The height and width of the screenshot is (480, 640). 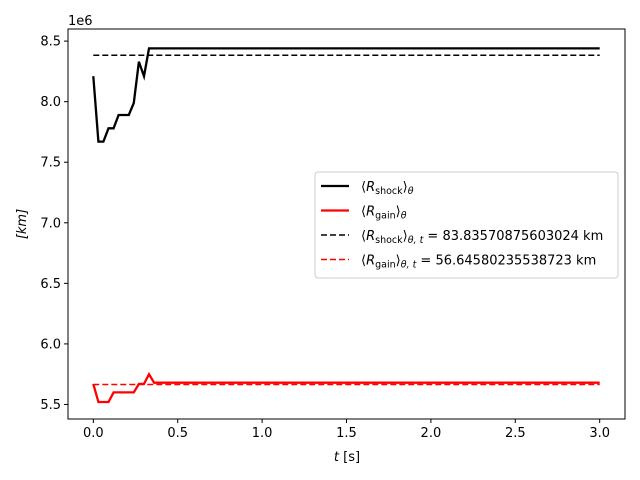 I want to click on y-label-unit: [km], so click(x=22, y=224).